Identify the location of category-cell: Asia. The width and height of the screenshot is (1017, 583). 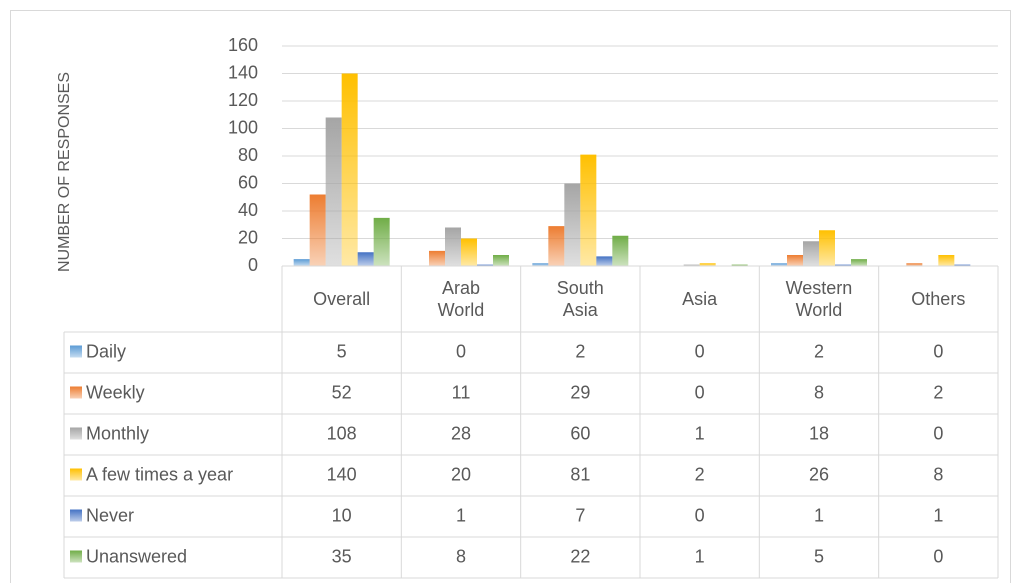
(699, 299).